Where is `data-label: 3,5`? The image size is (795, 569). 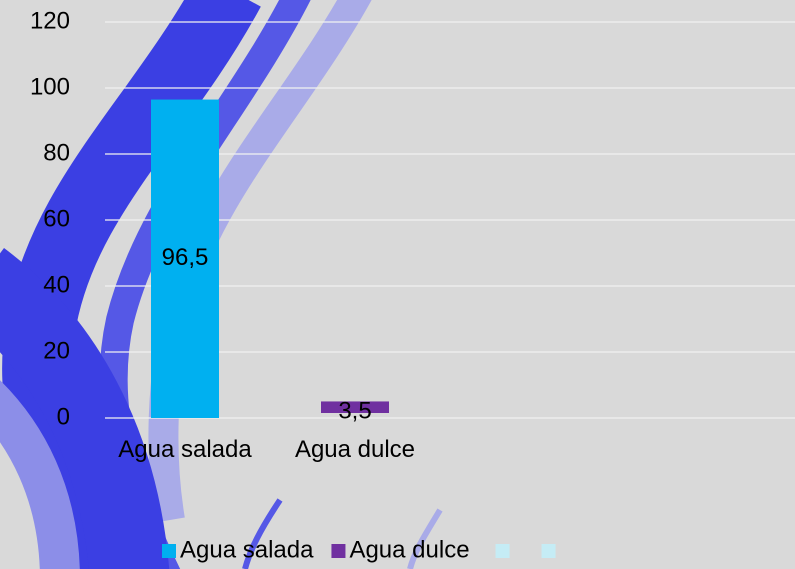
data-label: 3,5 is located at coordinates (354, 411).